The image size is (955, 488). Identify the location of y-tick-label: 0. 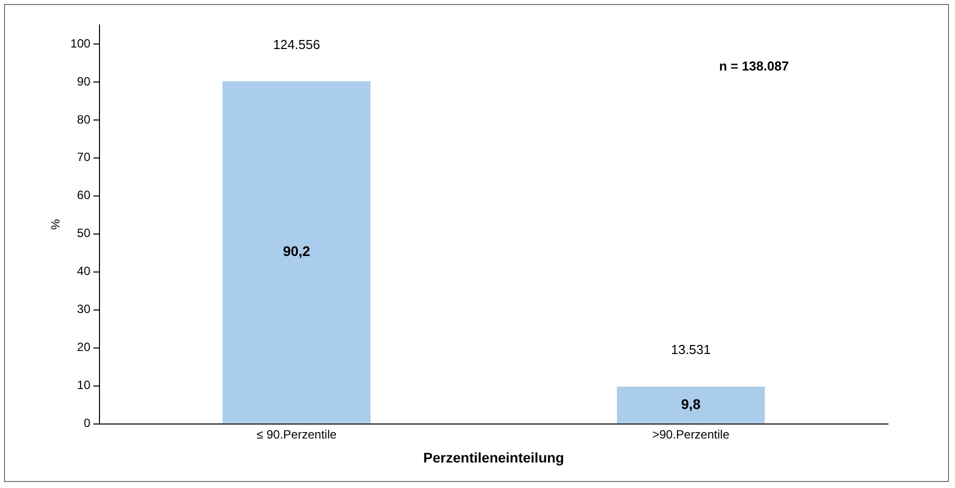
(87, 423).